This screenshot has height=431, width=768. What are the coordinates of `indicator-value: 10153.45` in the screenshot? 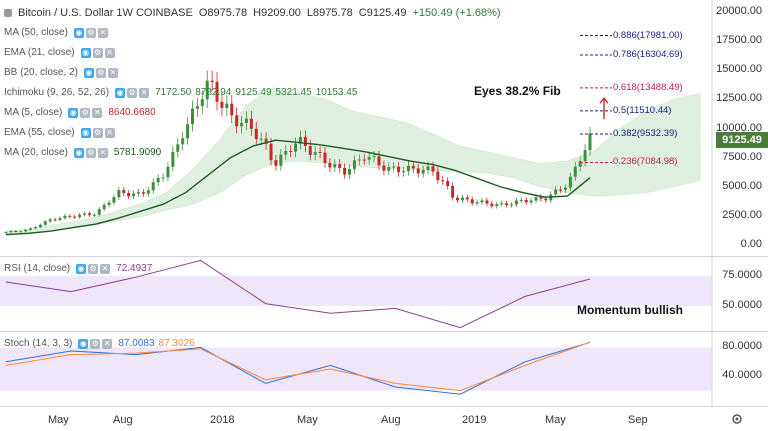 It's located at (336, 92).